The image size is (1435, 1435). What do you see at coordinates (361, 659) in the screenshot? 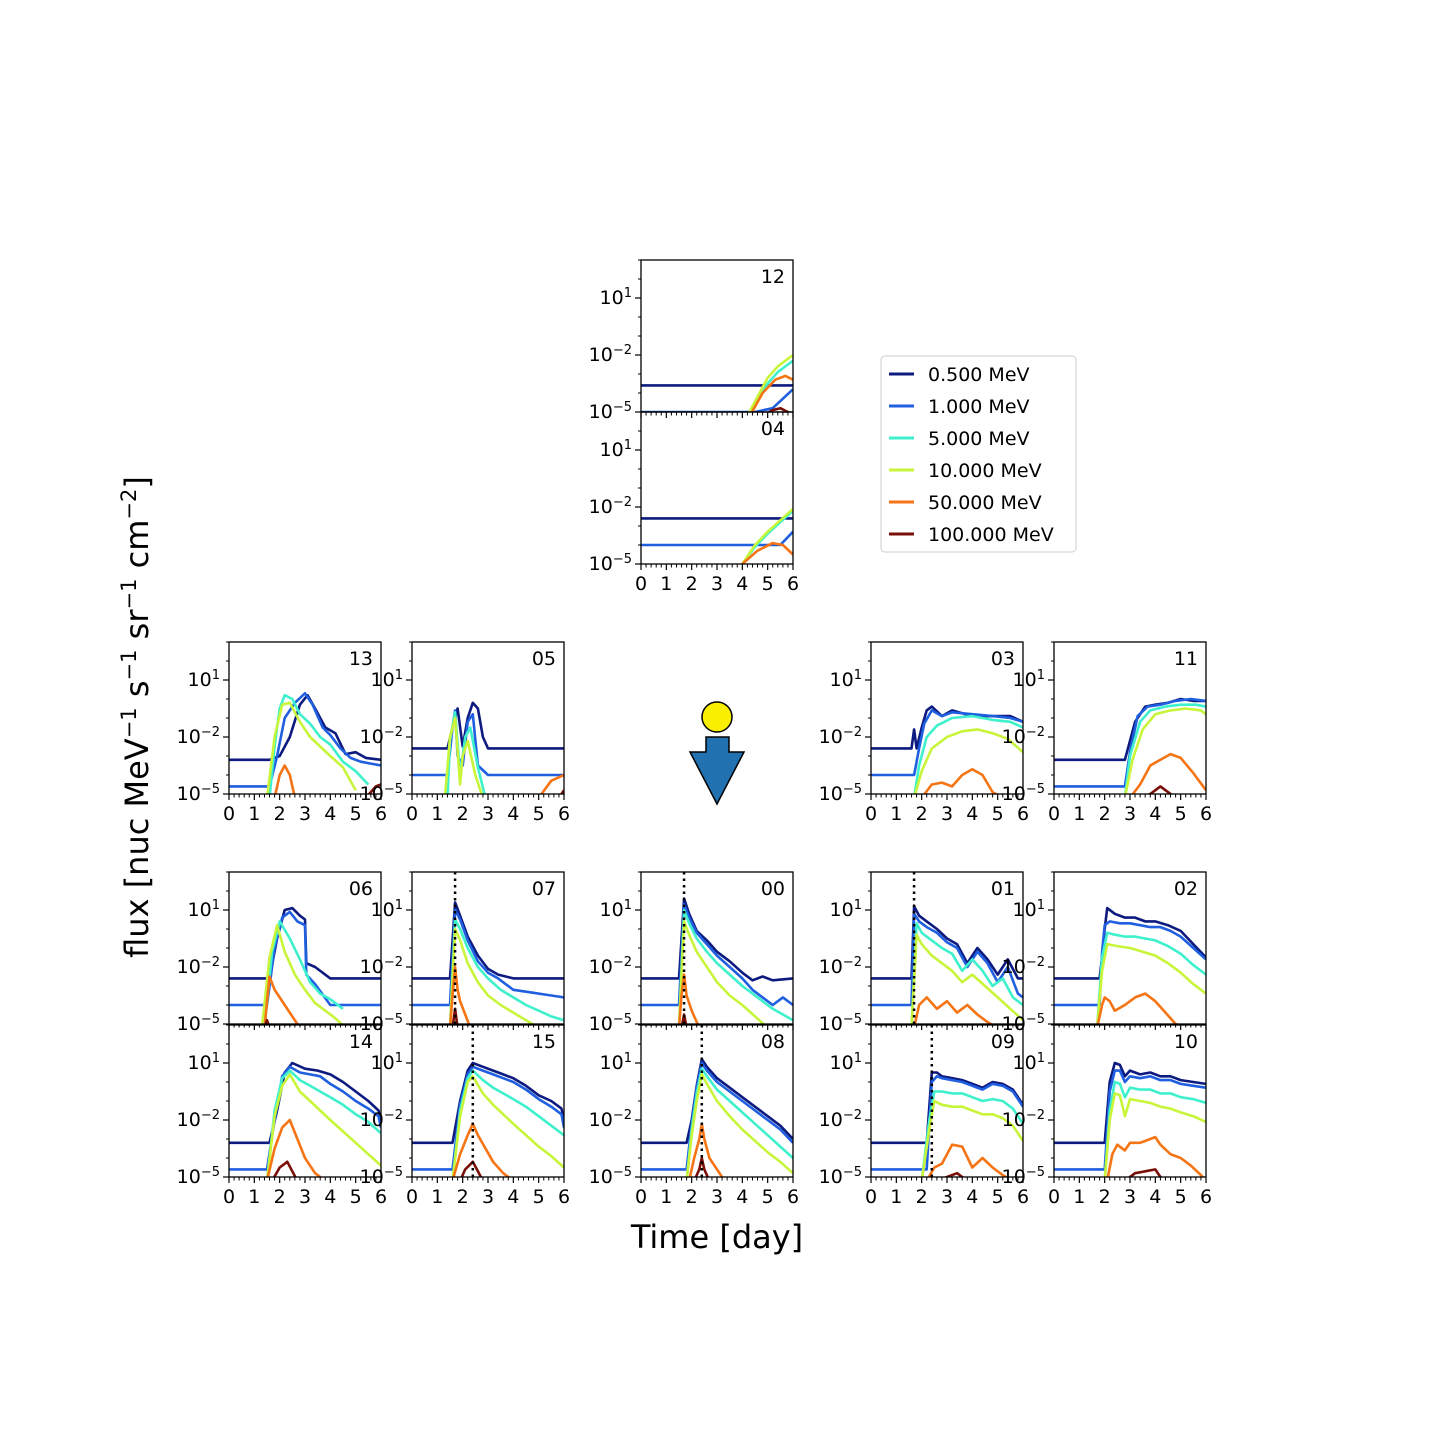
I see `panel-label: 13` at bounding box center [361, 659].